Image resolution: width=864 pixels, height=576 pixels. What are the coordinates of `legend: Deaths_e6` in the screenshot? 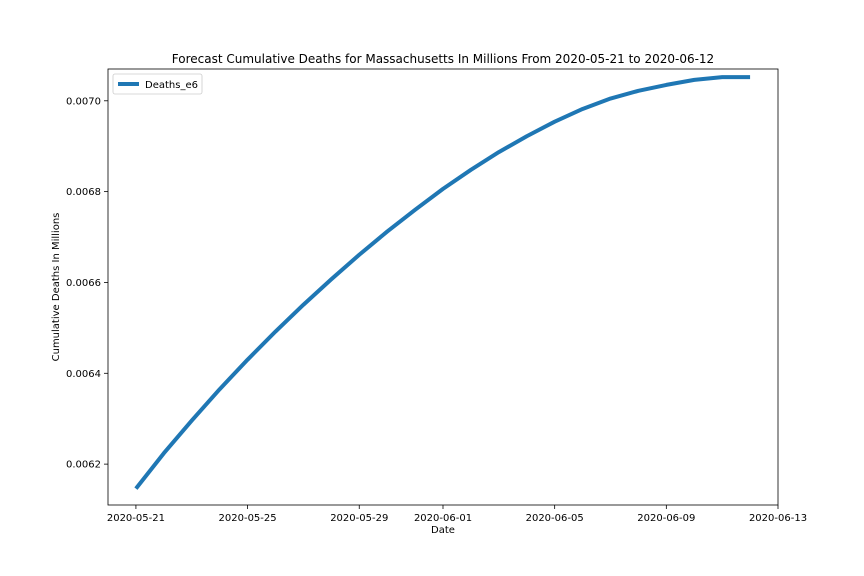 It's located at (157, 84).